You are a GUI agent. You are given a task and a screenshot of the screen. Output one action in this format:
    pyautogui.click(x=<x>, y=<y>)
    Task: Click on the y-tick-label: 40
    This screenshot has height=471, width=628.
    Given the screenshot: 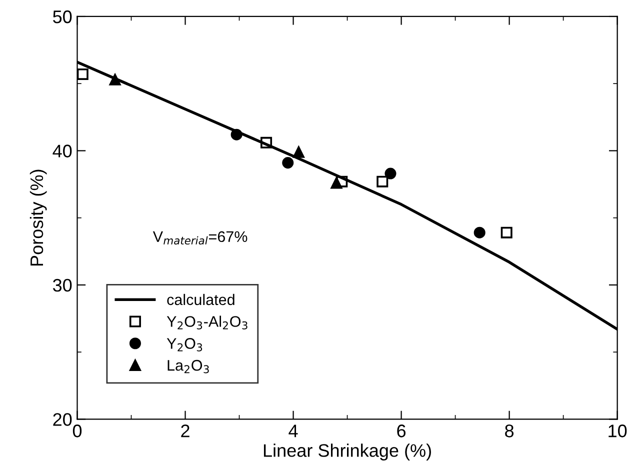 What is the action you would take?
    pyautogui.click(x=62, y=151)
    